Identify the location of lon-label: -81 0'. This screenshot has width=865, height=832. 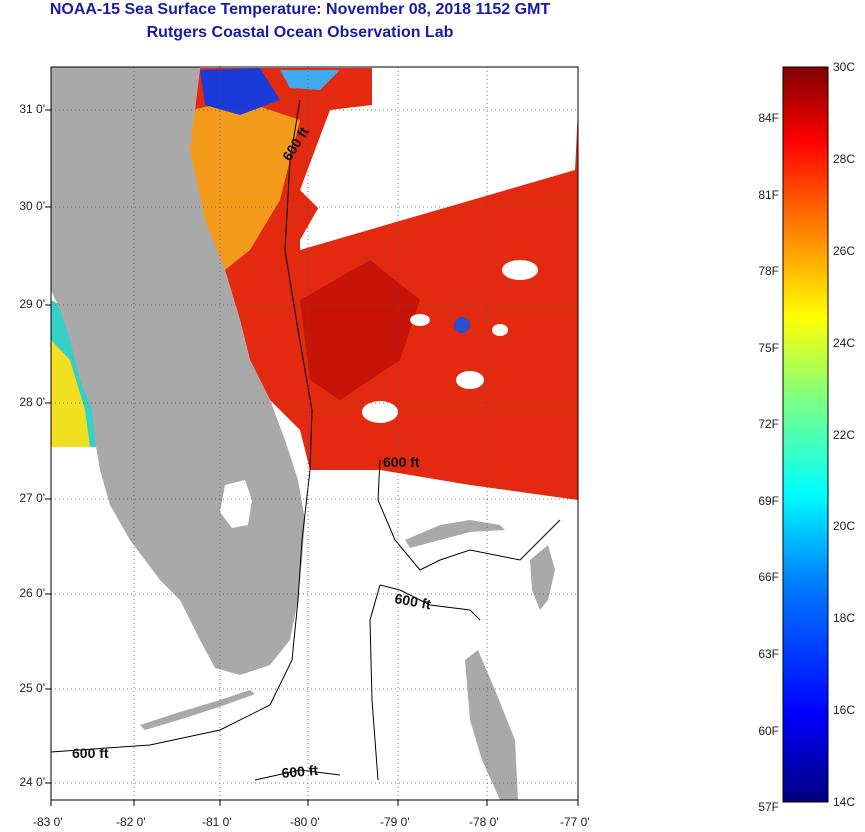
(217, 822).